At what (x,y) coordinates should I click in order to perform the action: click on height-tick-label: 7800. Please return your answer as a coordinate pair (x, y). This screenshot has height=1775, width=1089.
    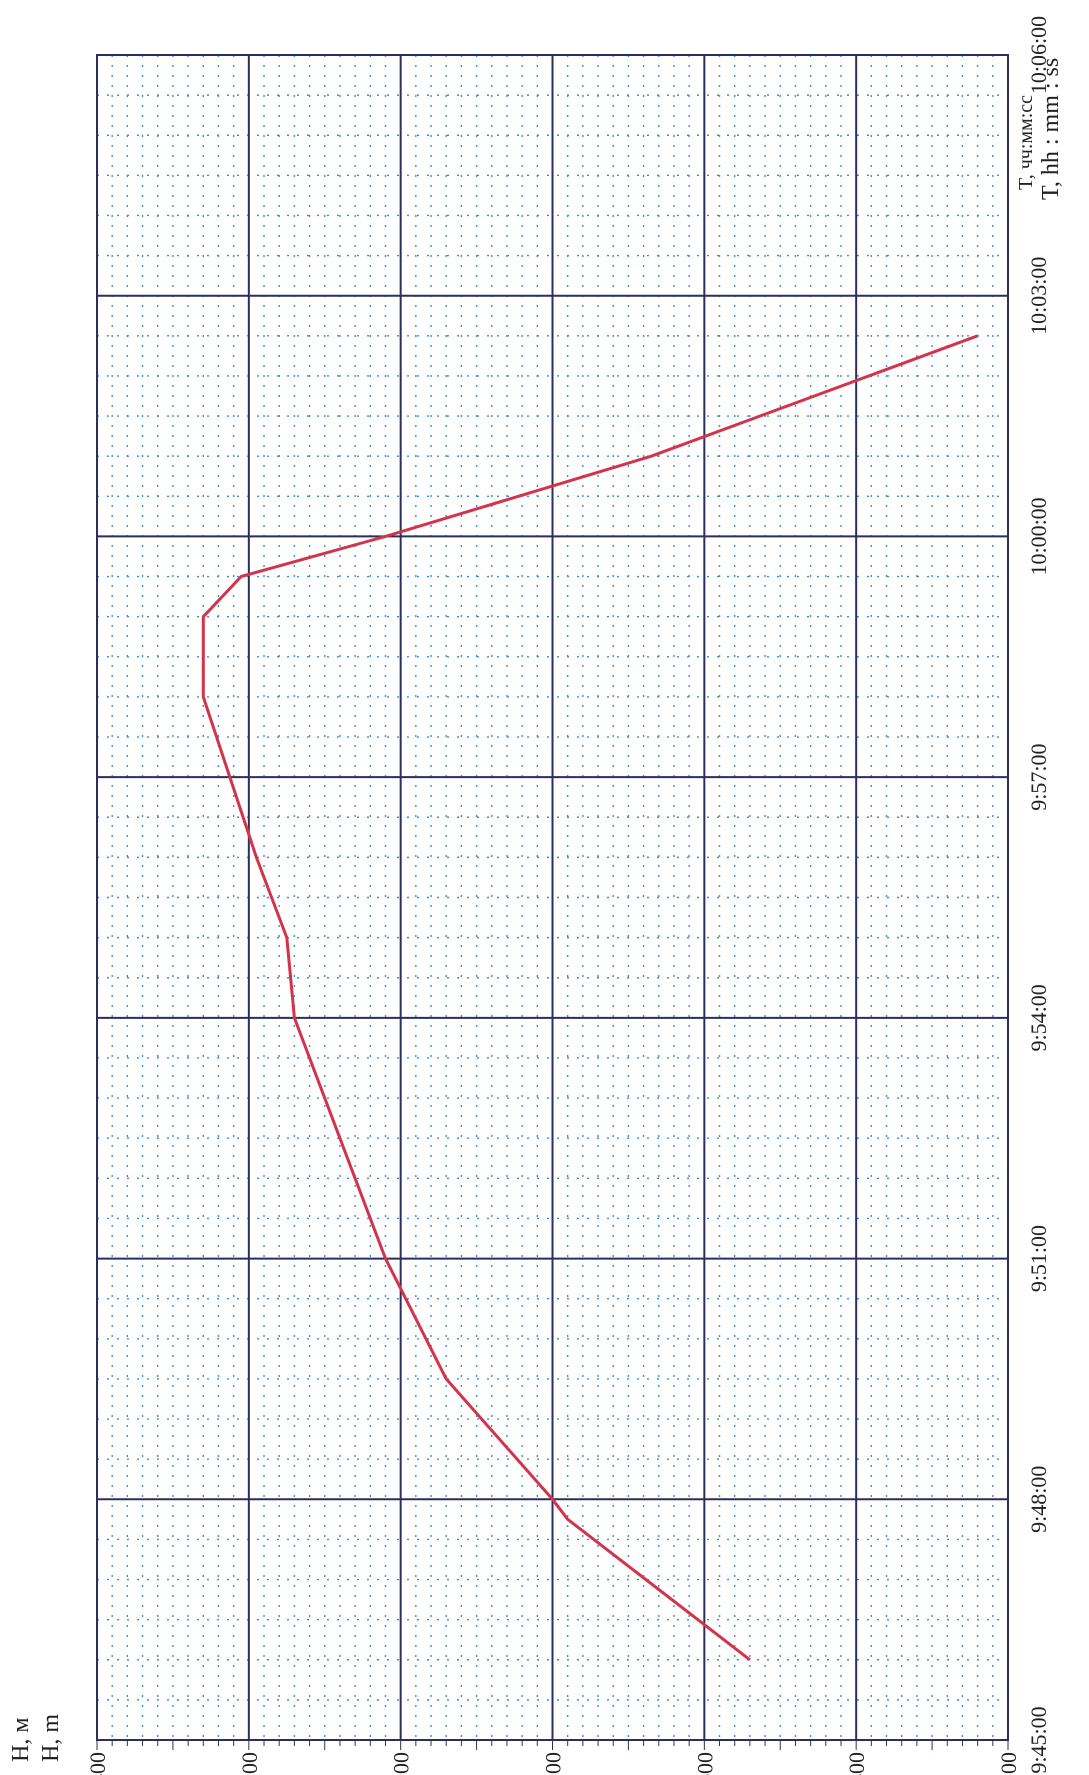
    Looking at the image, I should click on (553, 1763).